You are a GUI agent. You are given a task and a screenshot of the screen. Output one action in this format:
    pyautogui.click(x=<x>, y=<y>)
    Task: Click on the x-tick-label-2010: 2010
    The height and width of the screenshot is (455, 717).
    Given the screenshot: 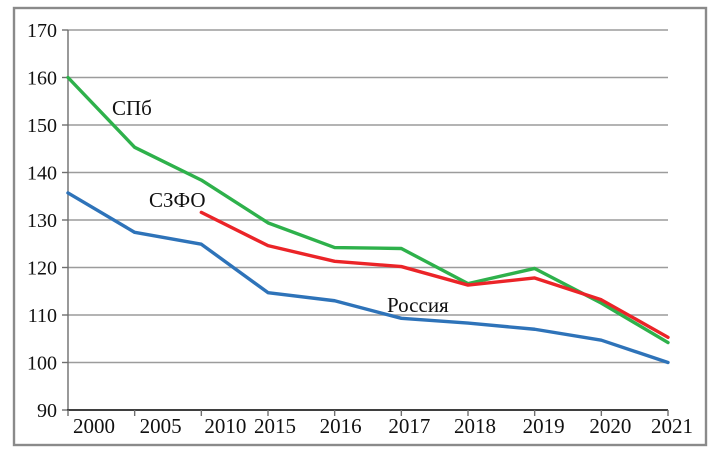 What is the action you would take?
    pyautogui.click(x=225, y=426)
    